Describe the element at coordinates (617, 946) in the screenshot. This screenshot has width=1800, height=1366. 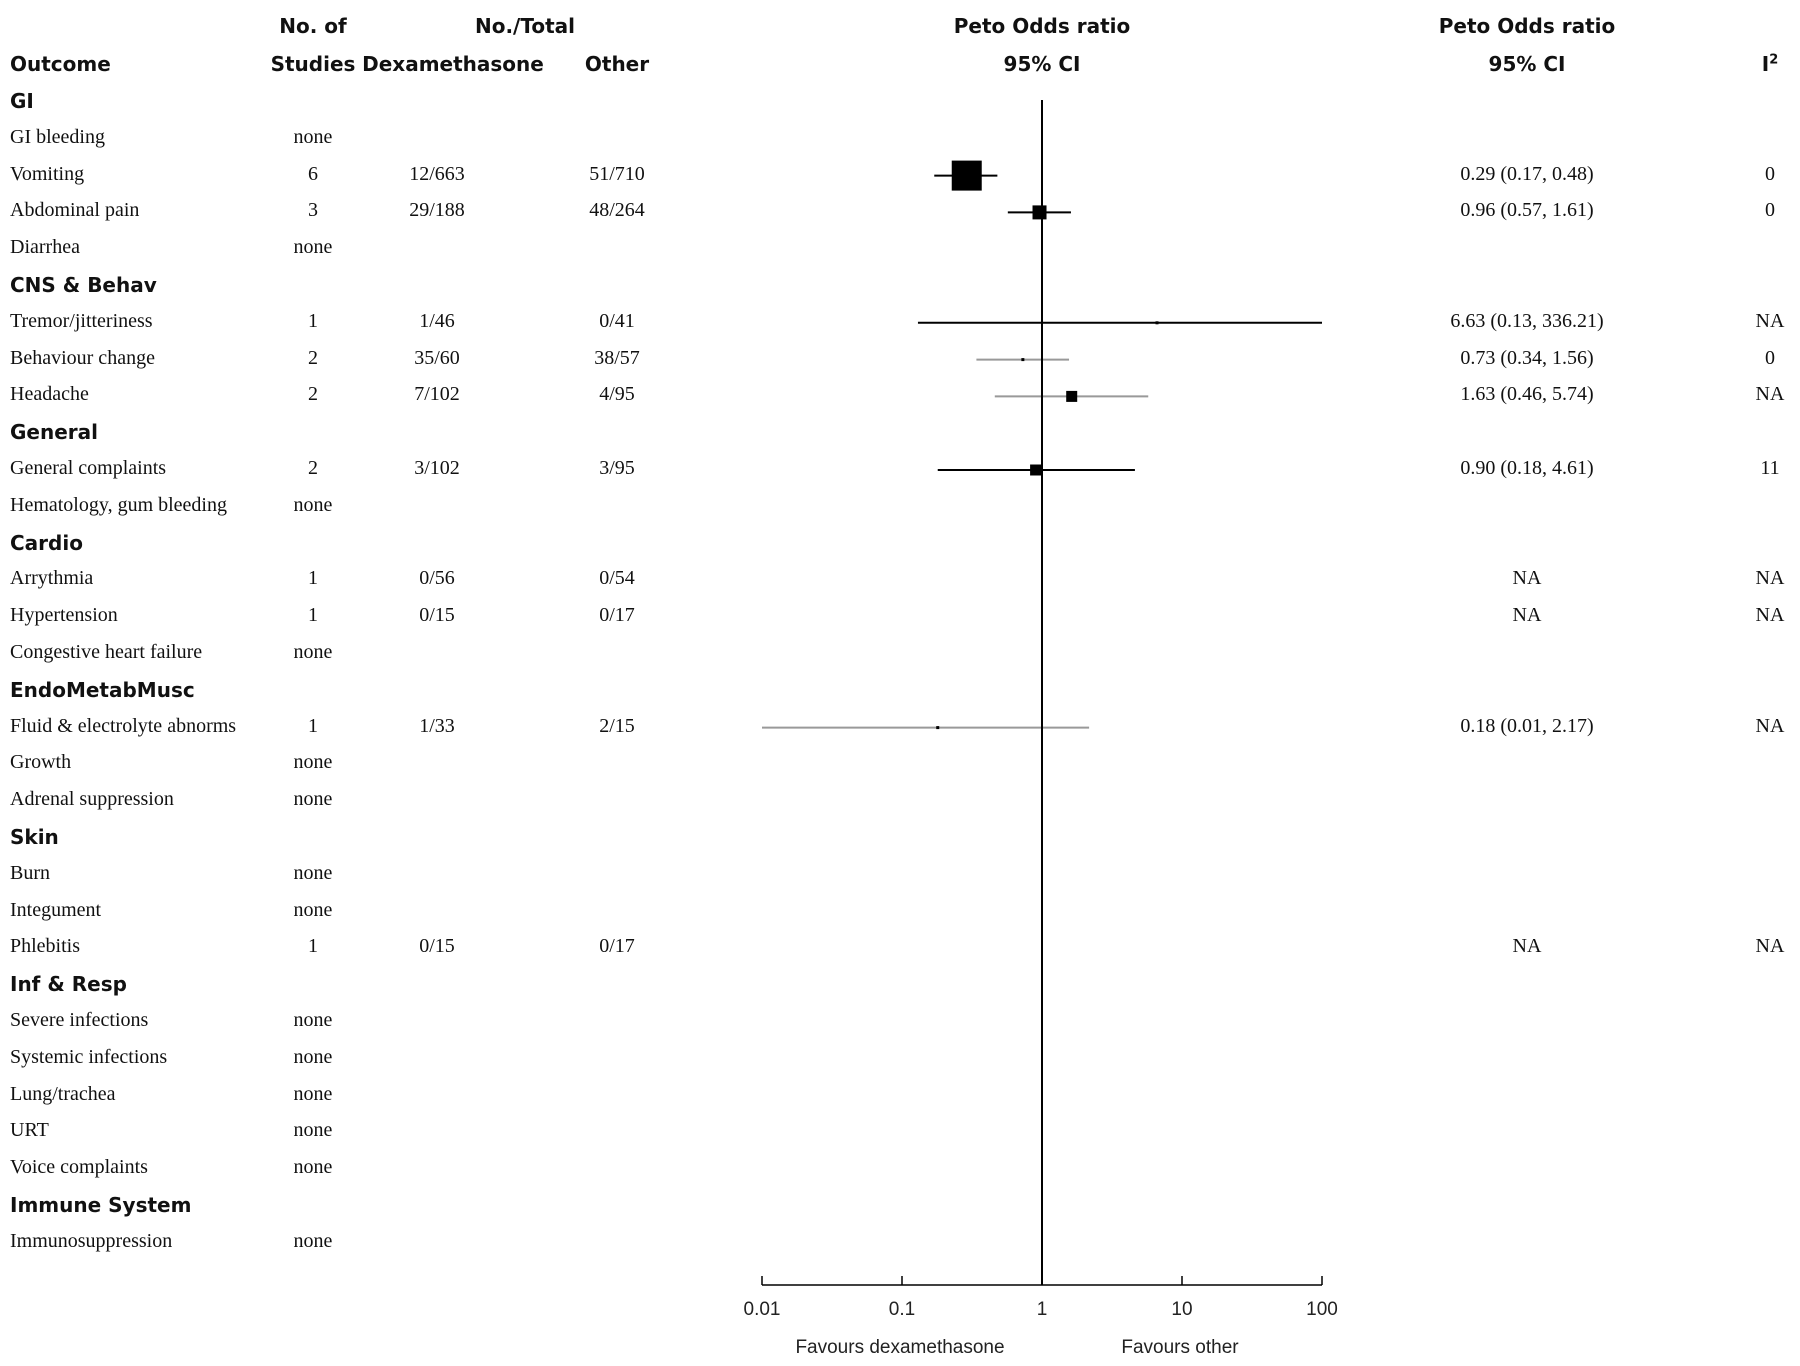
I see `other-total: 0/17` at that location.